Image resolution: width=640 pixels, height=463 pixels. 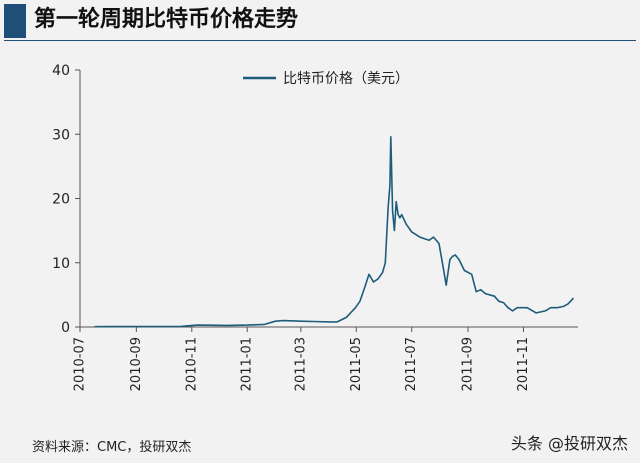 I want to click on y-tick-label: 40, so click(x=61, y=71).